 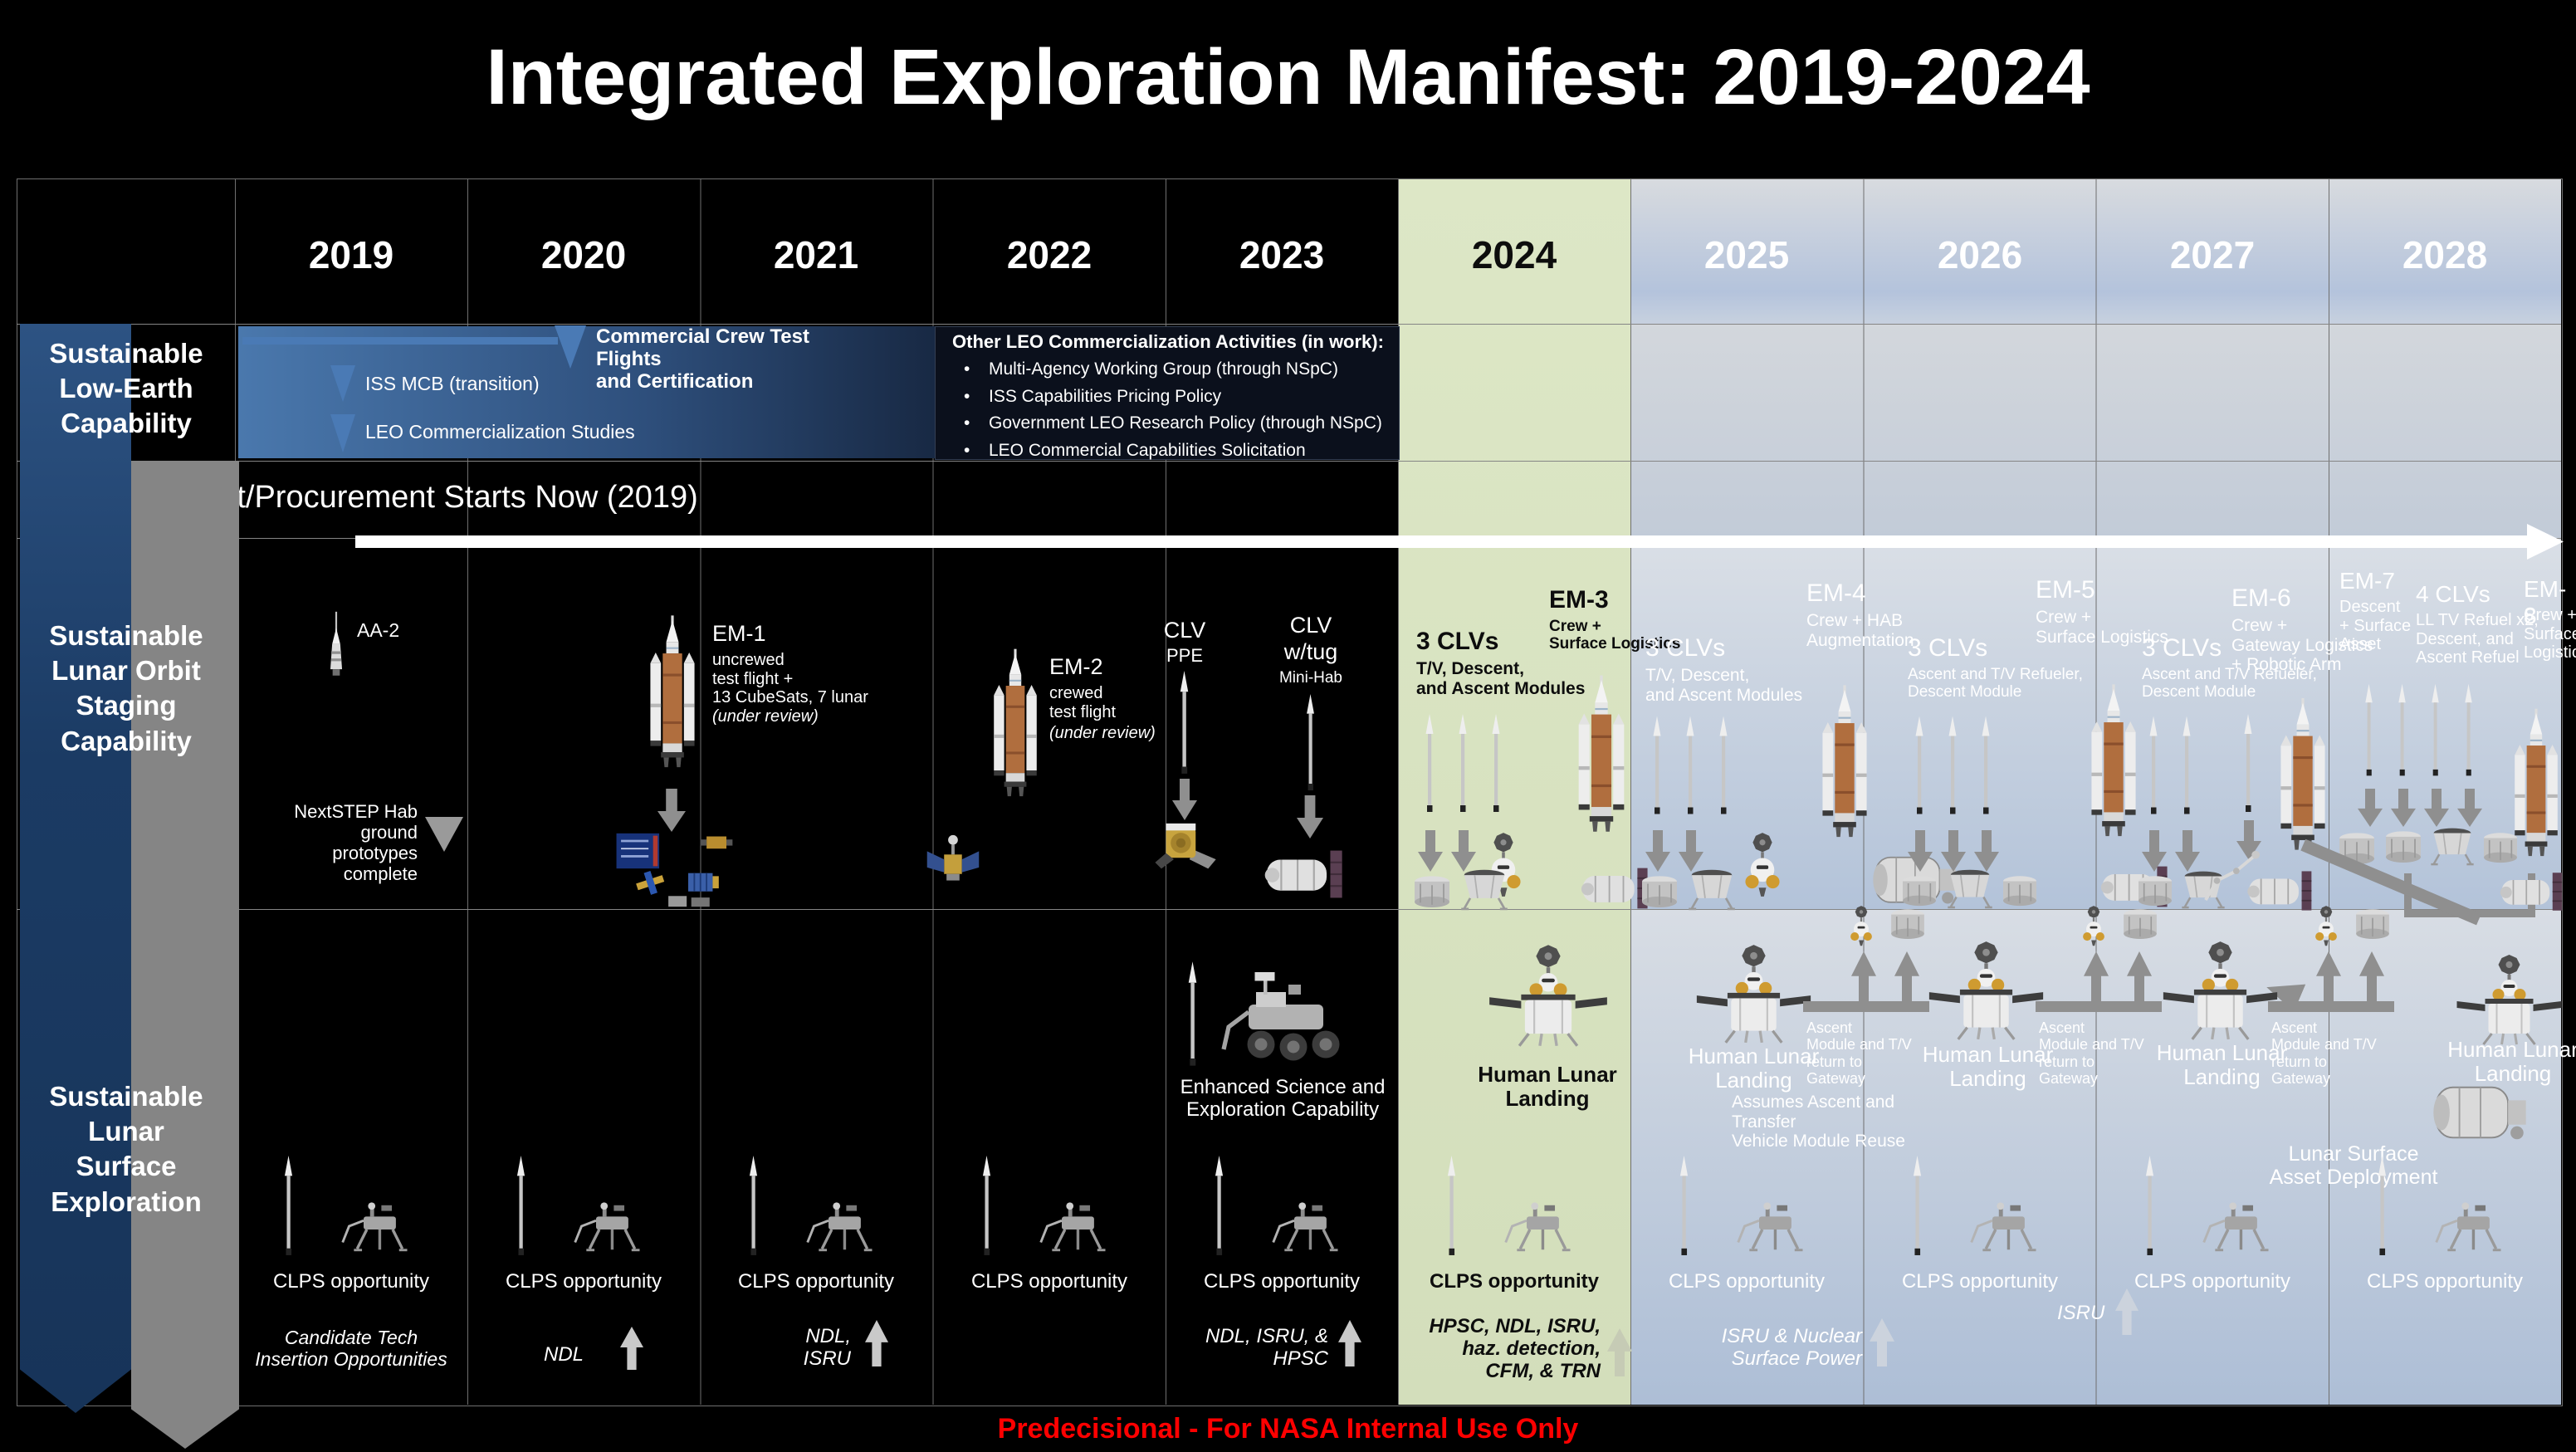 What do you see at coordinates (827, 1348) in the screenshot?
I see `ndl-isru-label: NDL, ISRU` at bounding box center [827, 1348].